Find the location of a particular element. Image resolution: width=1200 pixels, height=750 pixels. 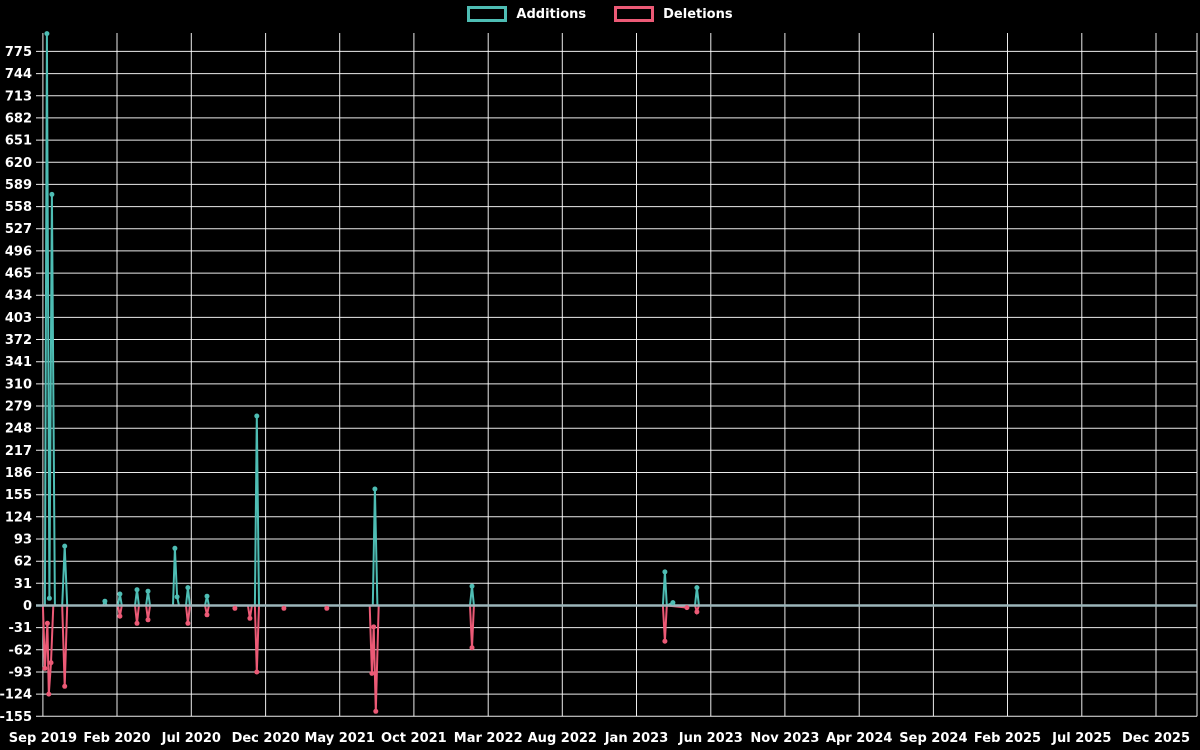

y-tick-label: 124 is located at coordinates (18, 517).